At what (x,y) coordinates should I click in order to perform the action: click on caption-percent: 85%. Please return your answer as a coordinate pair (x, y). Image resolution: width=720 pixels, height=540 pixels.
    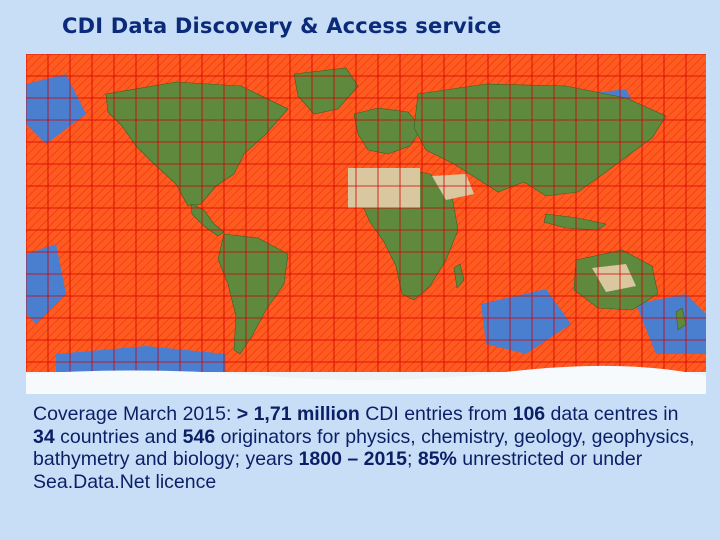
    Looking at the image, I should click on (437, 459).